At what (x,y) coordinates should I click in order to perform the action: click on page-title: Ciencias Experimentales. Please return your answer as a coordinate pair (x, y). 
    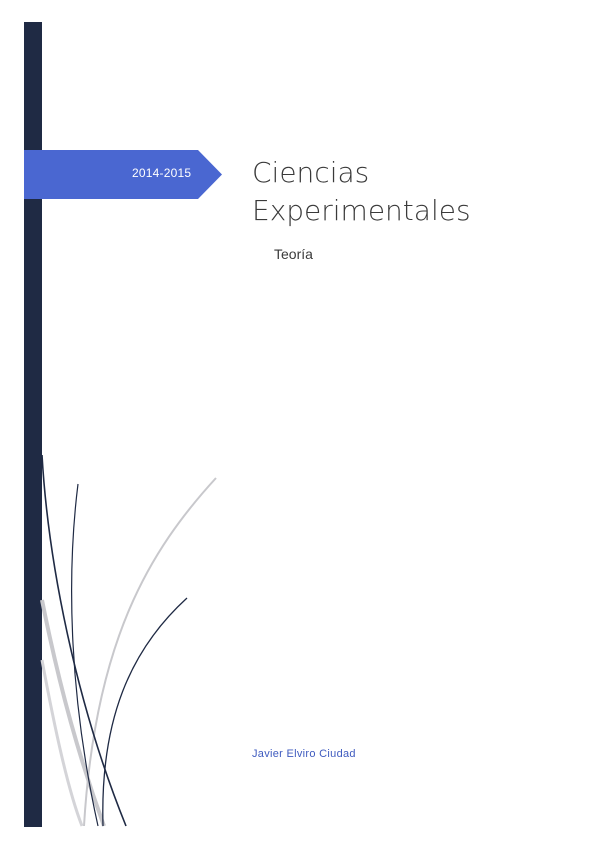
    Looking at the image, I should click on (412, 192).